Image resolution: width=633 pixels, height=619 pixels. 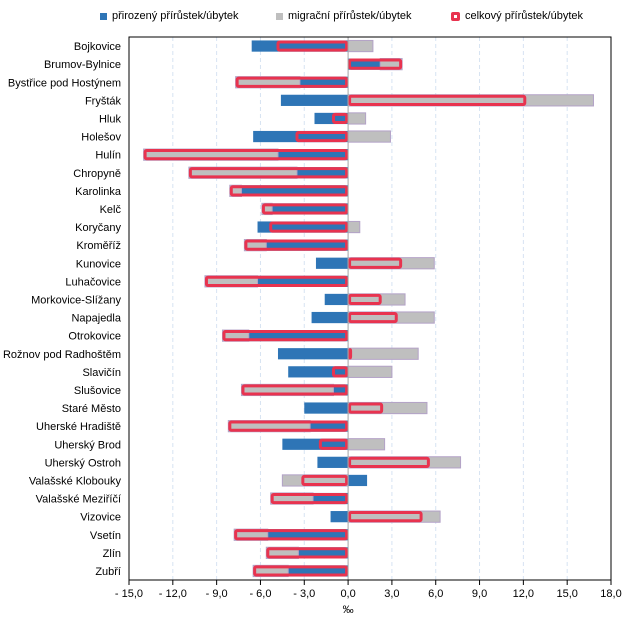 I want to click on legend-swatch-migration, so click(x=279, y=16).